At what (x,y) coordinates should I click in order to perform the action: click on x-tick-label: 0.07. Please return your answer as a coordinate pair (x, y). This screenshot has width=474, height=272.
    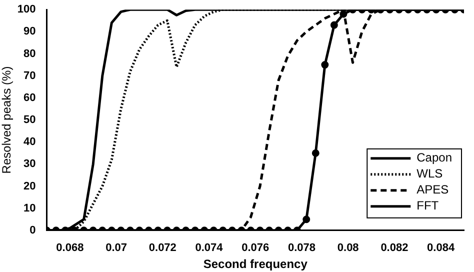
    Looking at the image, I should click on (117, 248).